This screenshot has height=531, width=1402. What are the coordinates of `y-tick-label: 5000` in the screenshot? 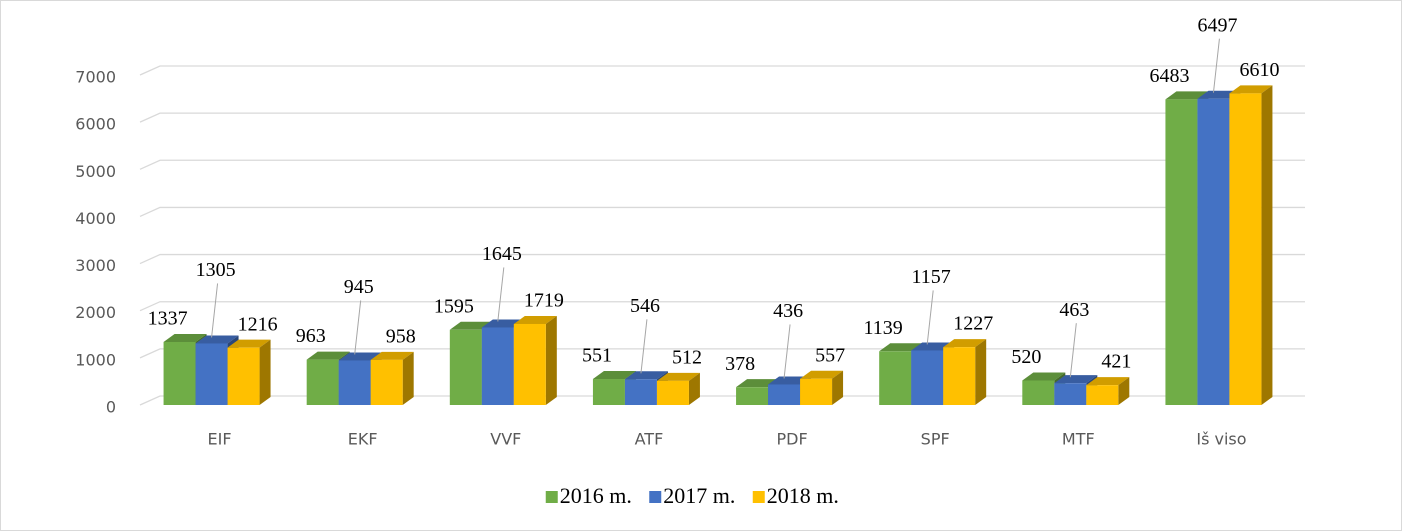 It's located at (95, 171).